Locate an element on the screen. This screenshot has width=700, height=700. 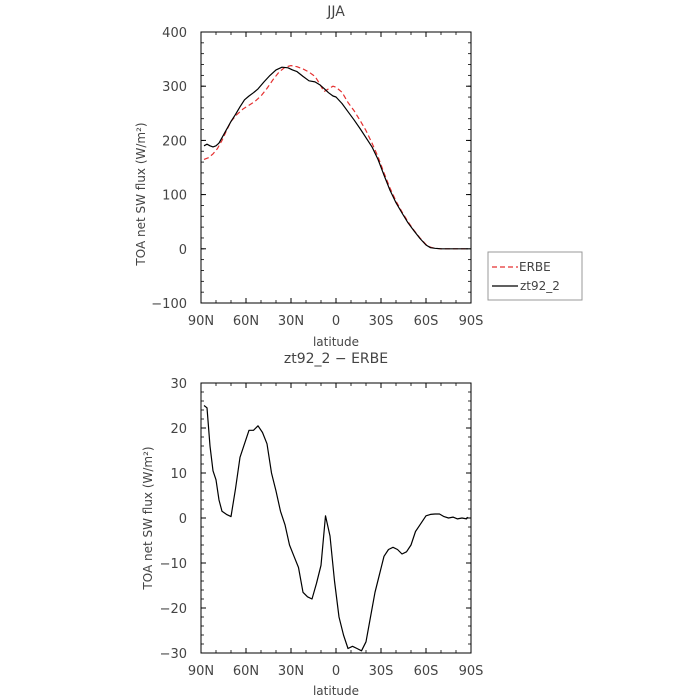
top-chart-title: JJA is located at coordinates (335, 12).